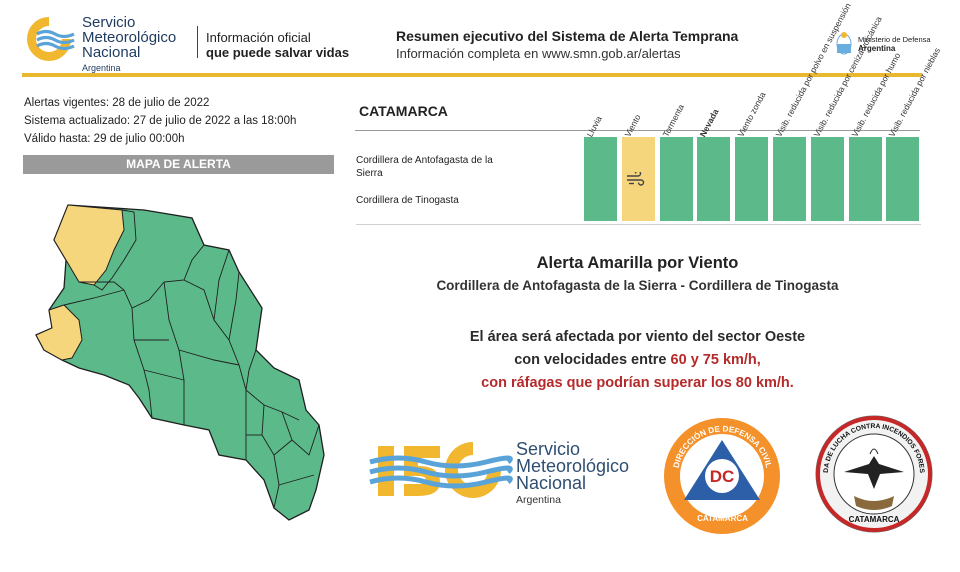 Image resolution: width=960 pixels, height=572 pixels. Describe the element at coordinates (637, 130) in the screenshot. I see `table-header-line` at that location.